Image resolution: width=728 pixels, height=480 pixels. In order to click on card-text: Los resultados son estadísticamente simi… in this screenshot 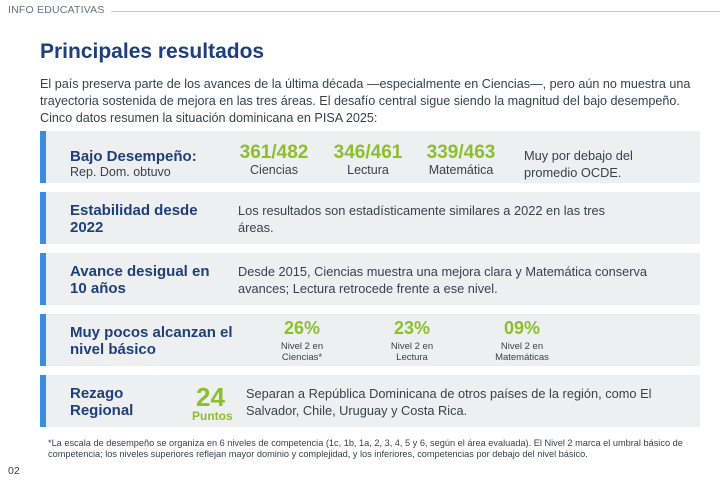, I will do `click(422, 219)`.